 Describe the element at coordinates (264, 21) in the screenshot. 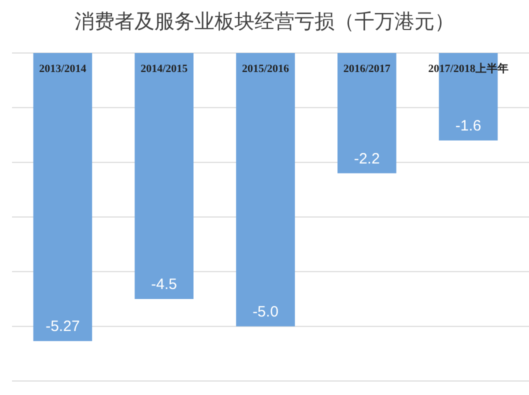

I see `chart-title: 消费者及服务业板块经营亏损（千万港元）` at that location.